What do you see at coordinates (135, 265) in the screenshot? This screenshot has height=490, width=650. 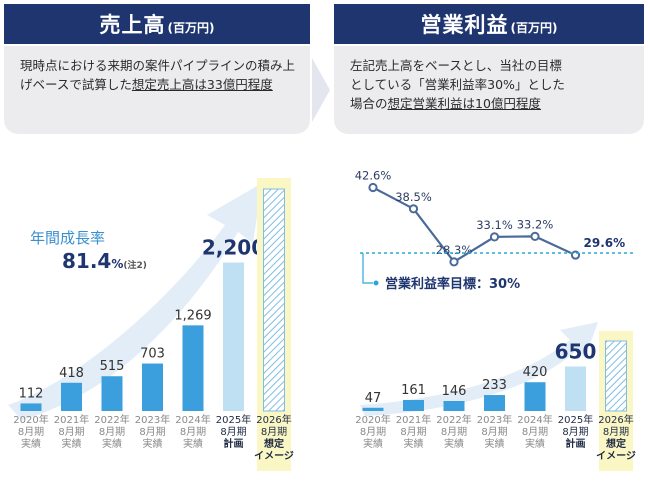 I see `growth-note: (注2)` at bounding box center [135, 265].